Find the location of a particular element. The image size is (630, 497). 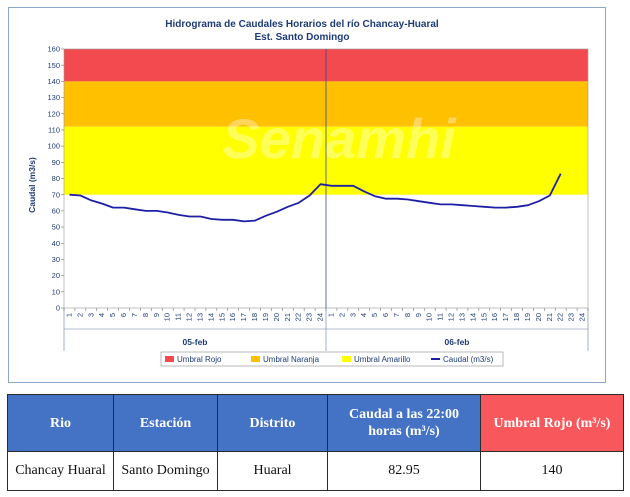

y-tick-label: 20 is located at coordinates (56, 275).